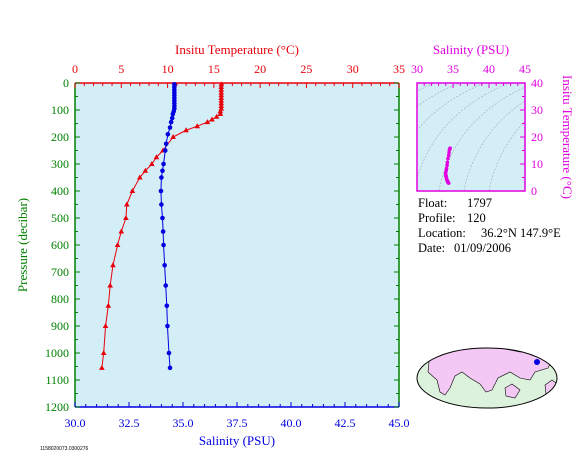  What do you see at coordinates (60, 218) in the screenshot?
I see `pressure-tick-label: 500` at bounding box center [60, 218].